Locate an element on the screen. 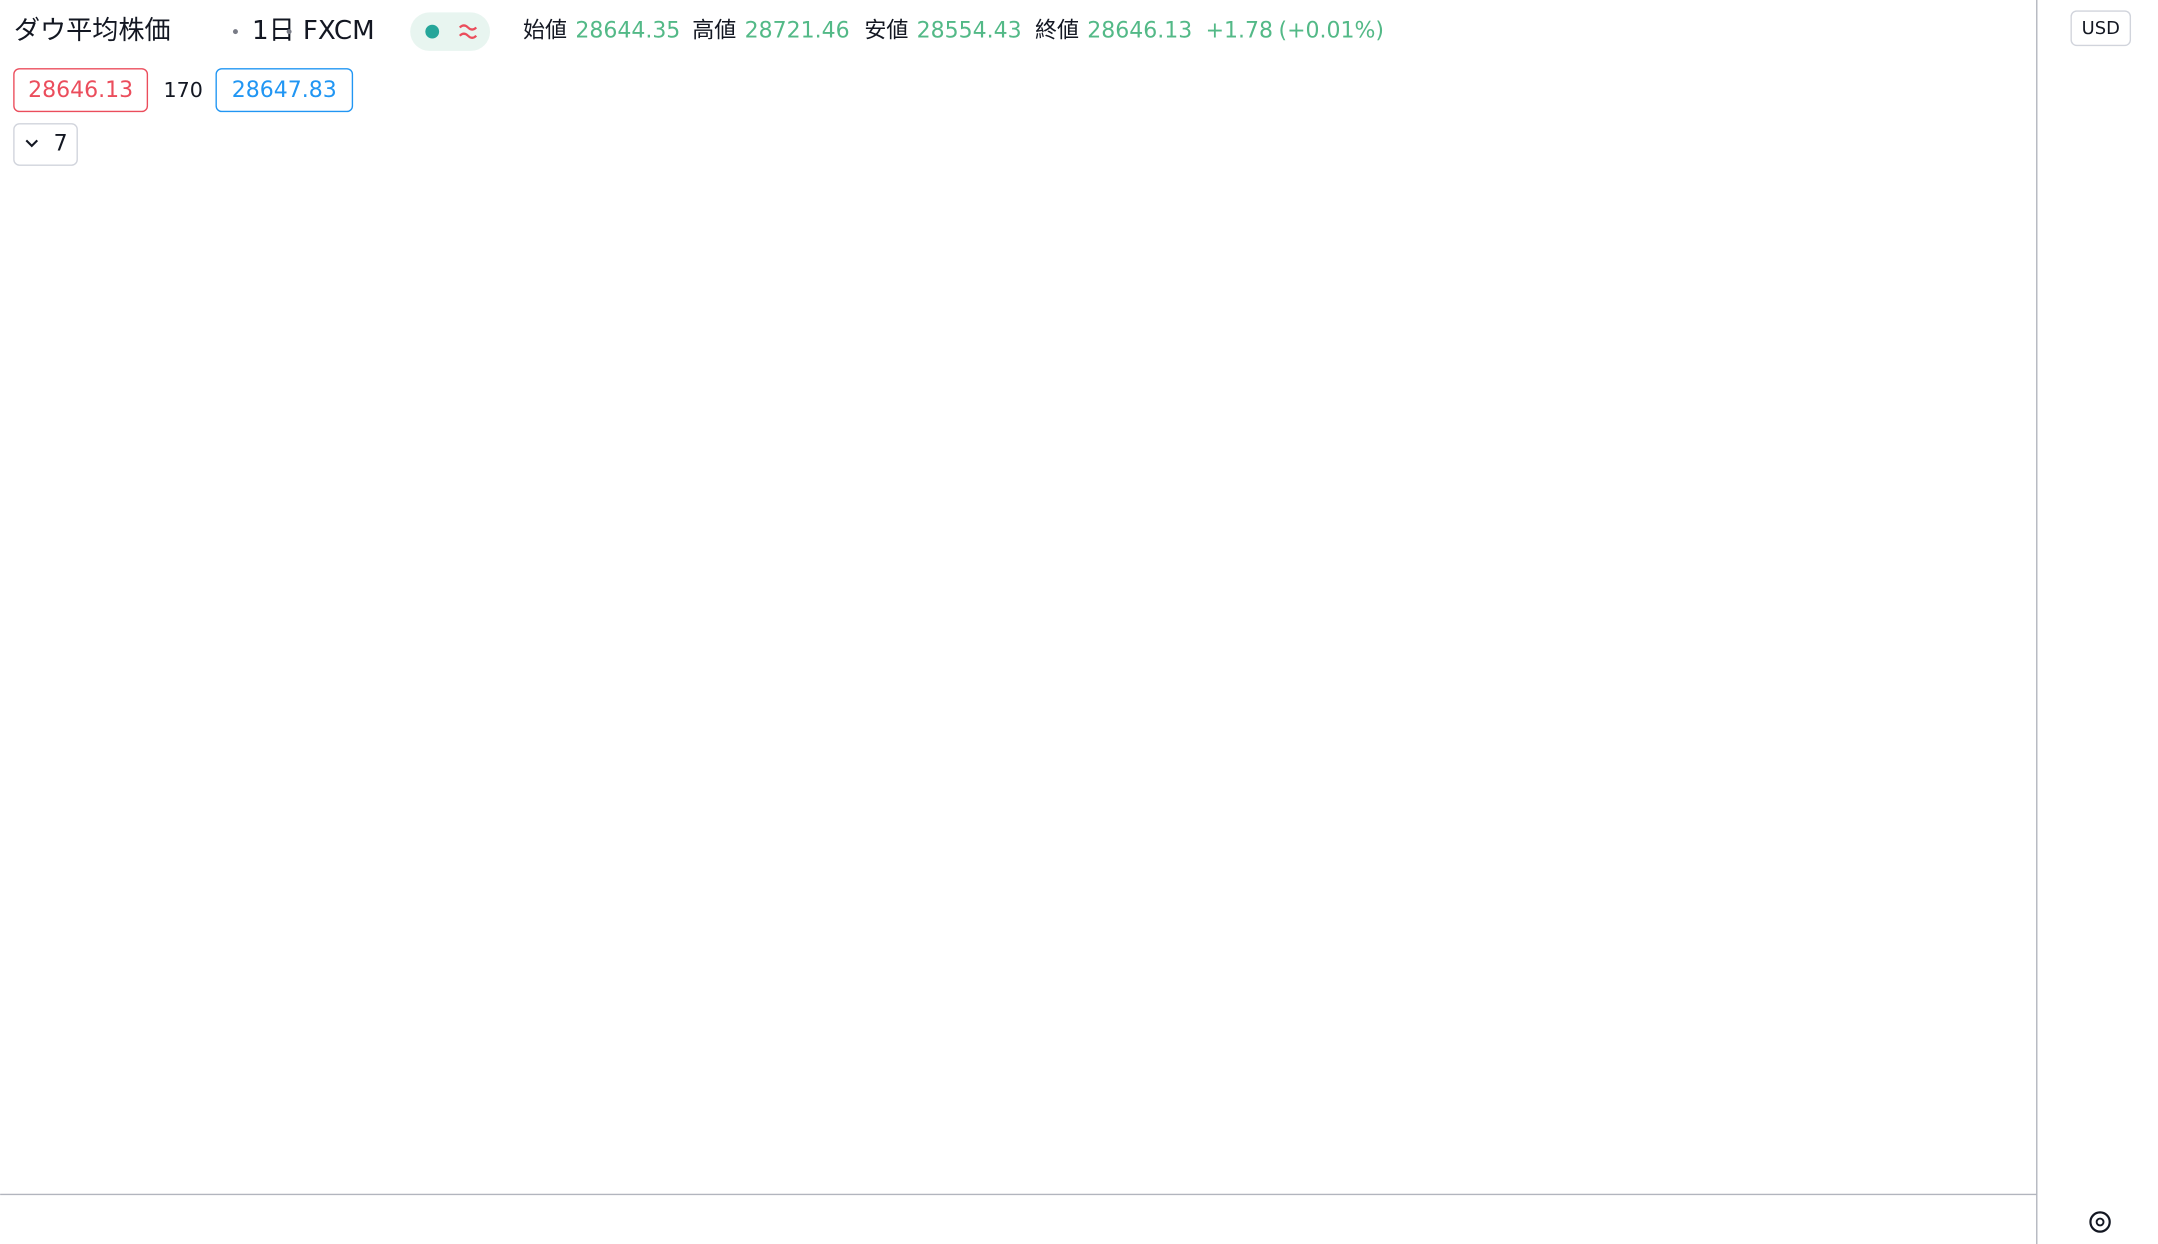 The width and height of the screenshot is (2158, 1244). source: FXCM is located at coordinates (339, 31).